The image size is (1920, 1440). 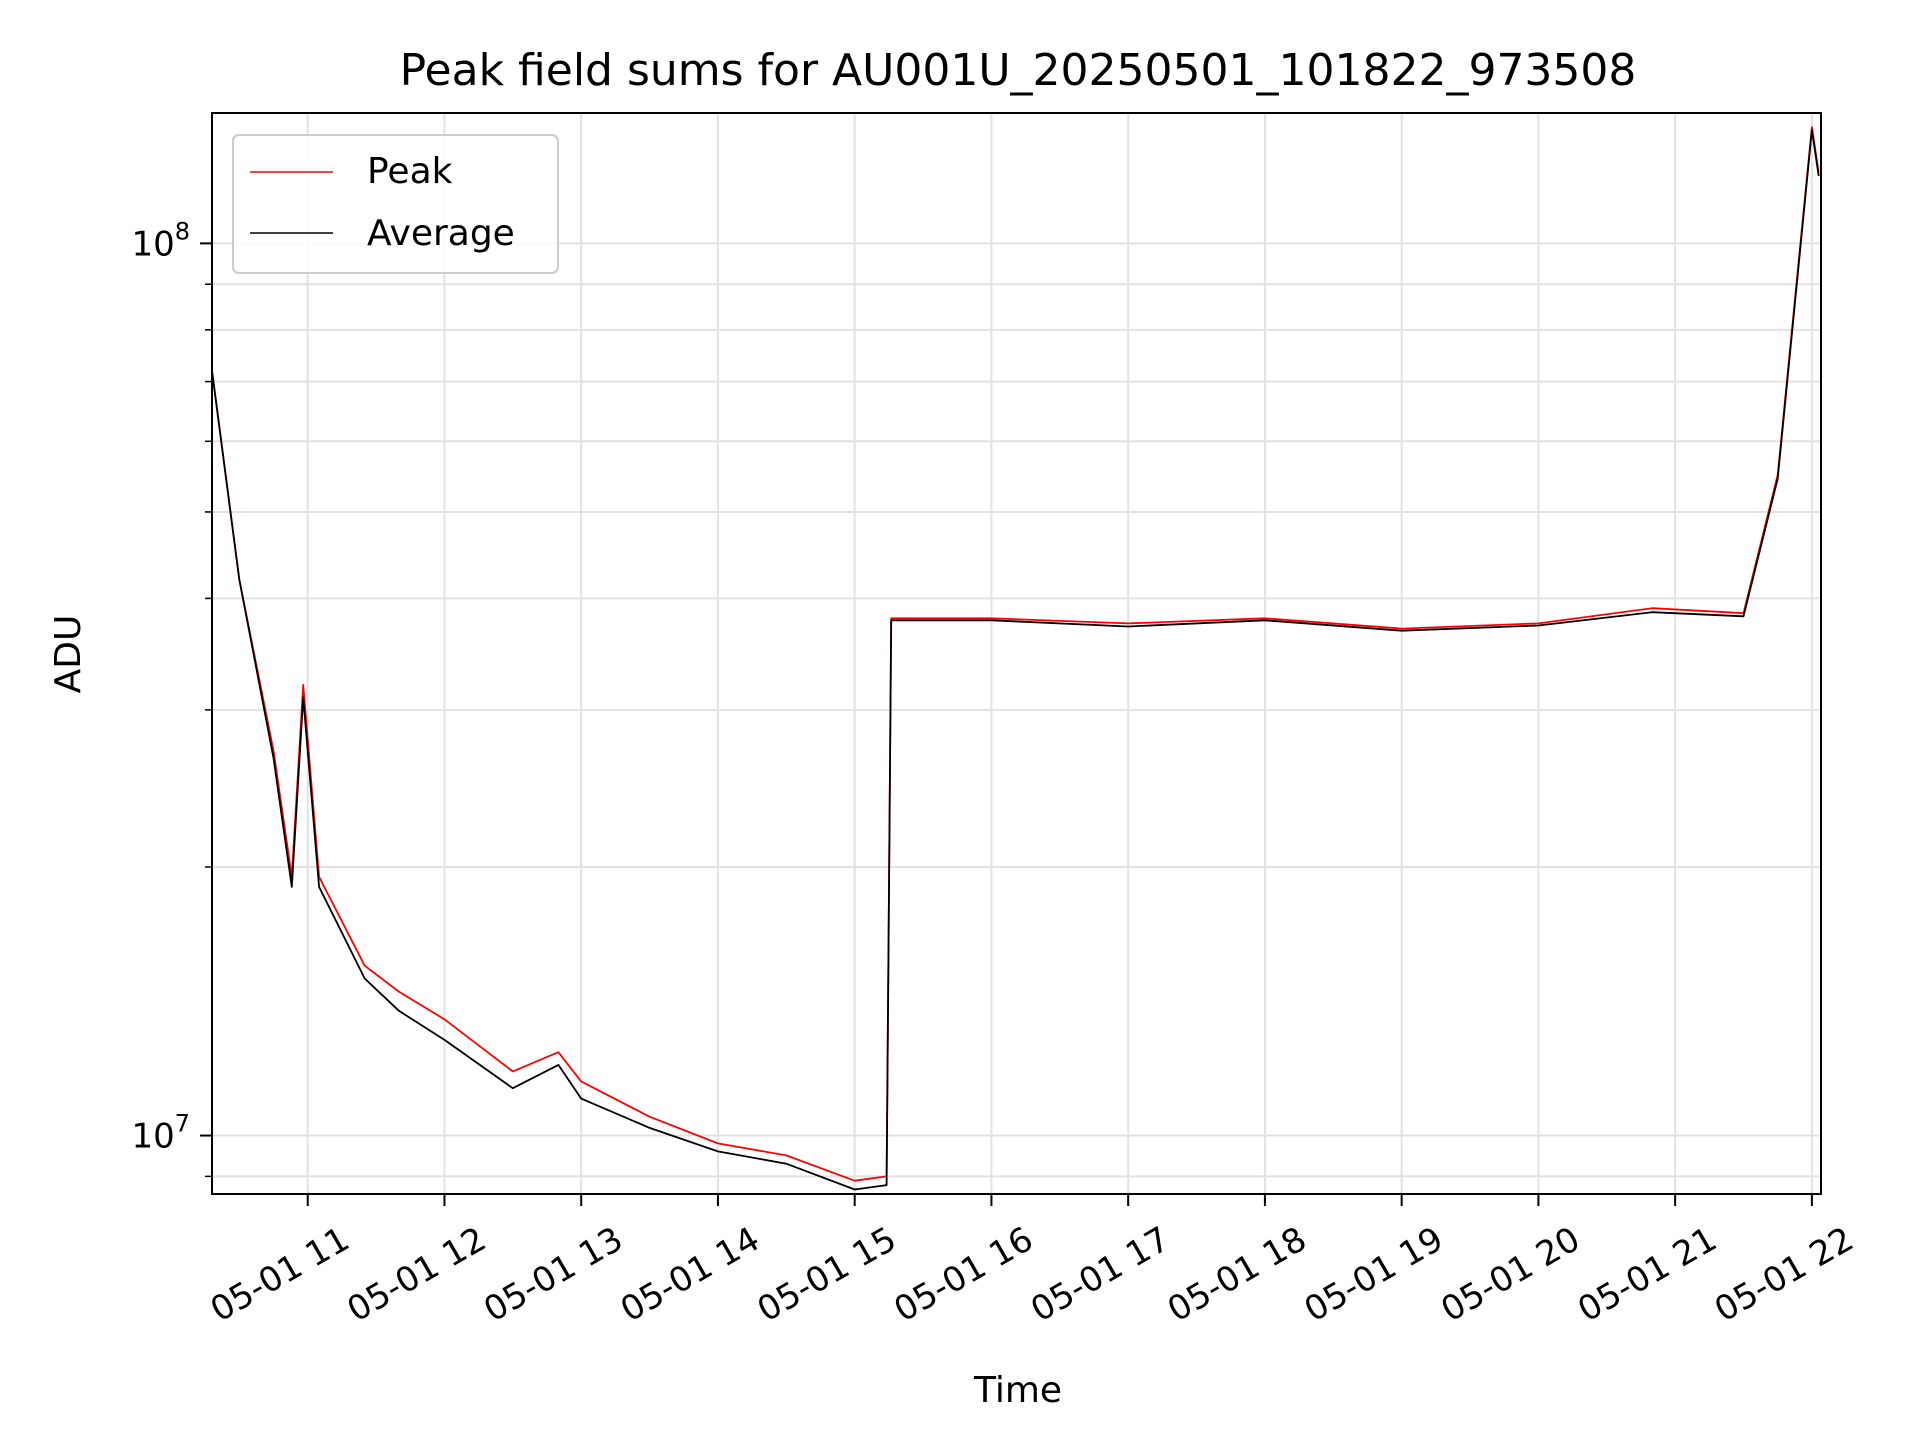 What do you see at coordinates (171, 697) in the screenshot?
I see `y-axis: 10⁷ 10⁸` at bounding box center [171, 697].